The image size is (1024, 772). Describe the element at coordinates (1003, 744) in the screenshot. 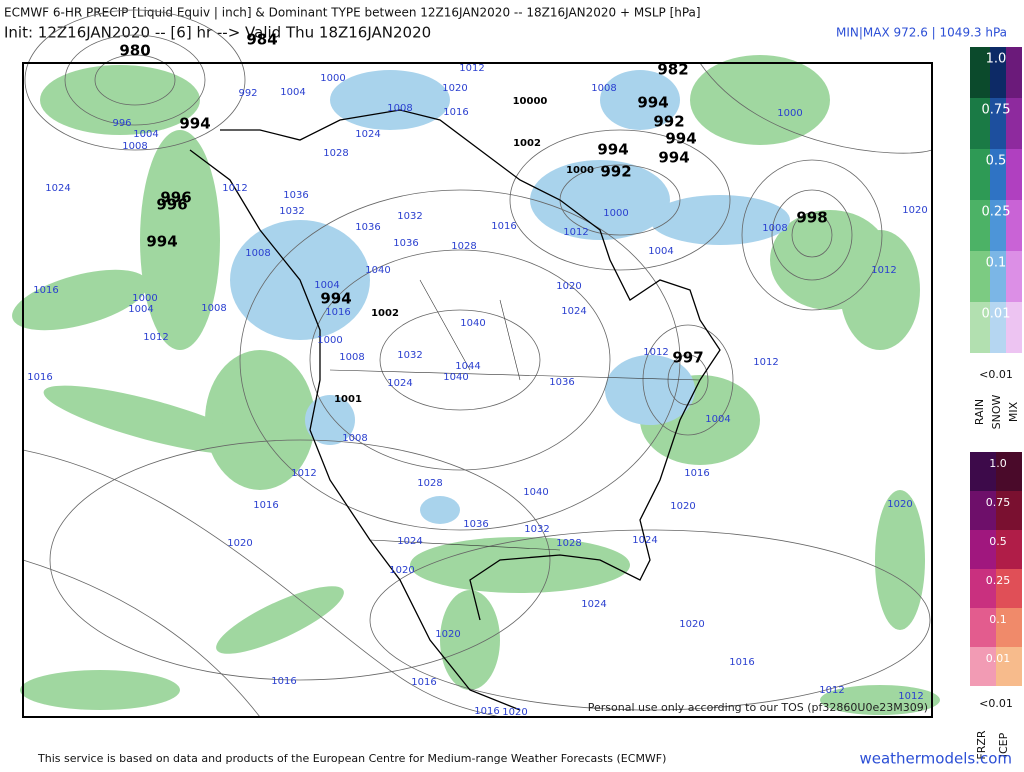

I see `legend-type: ICEP` at that location.